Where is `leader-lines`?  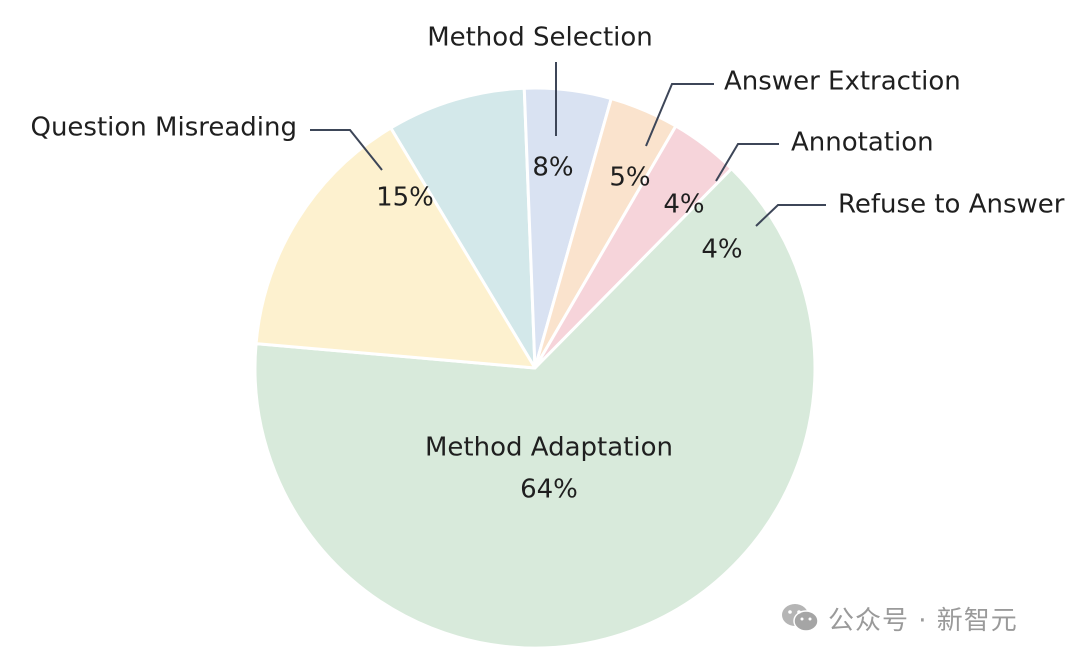
leader-lines is located at coordinates (568, 144).